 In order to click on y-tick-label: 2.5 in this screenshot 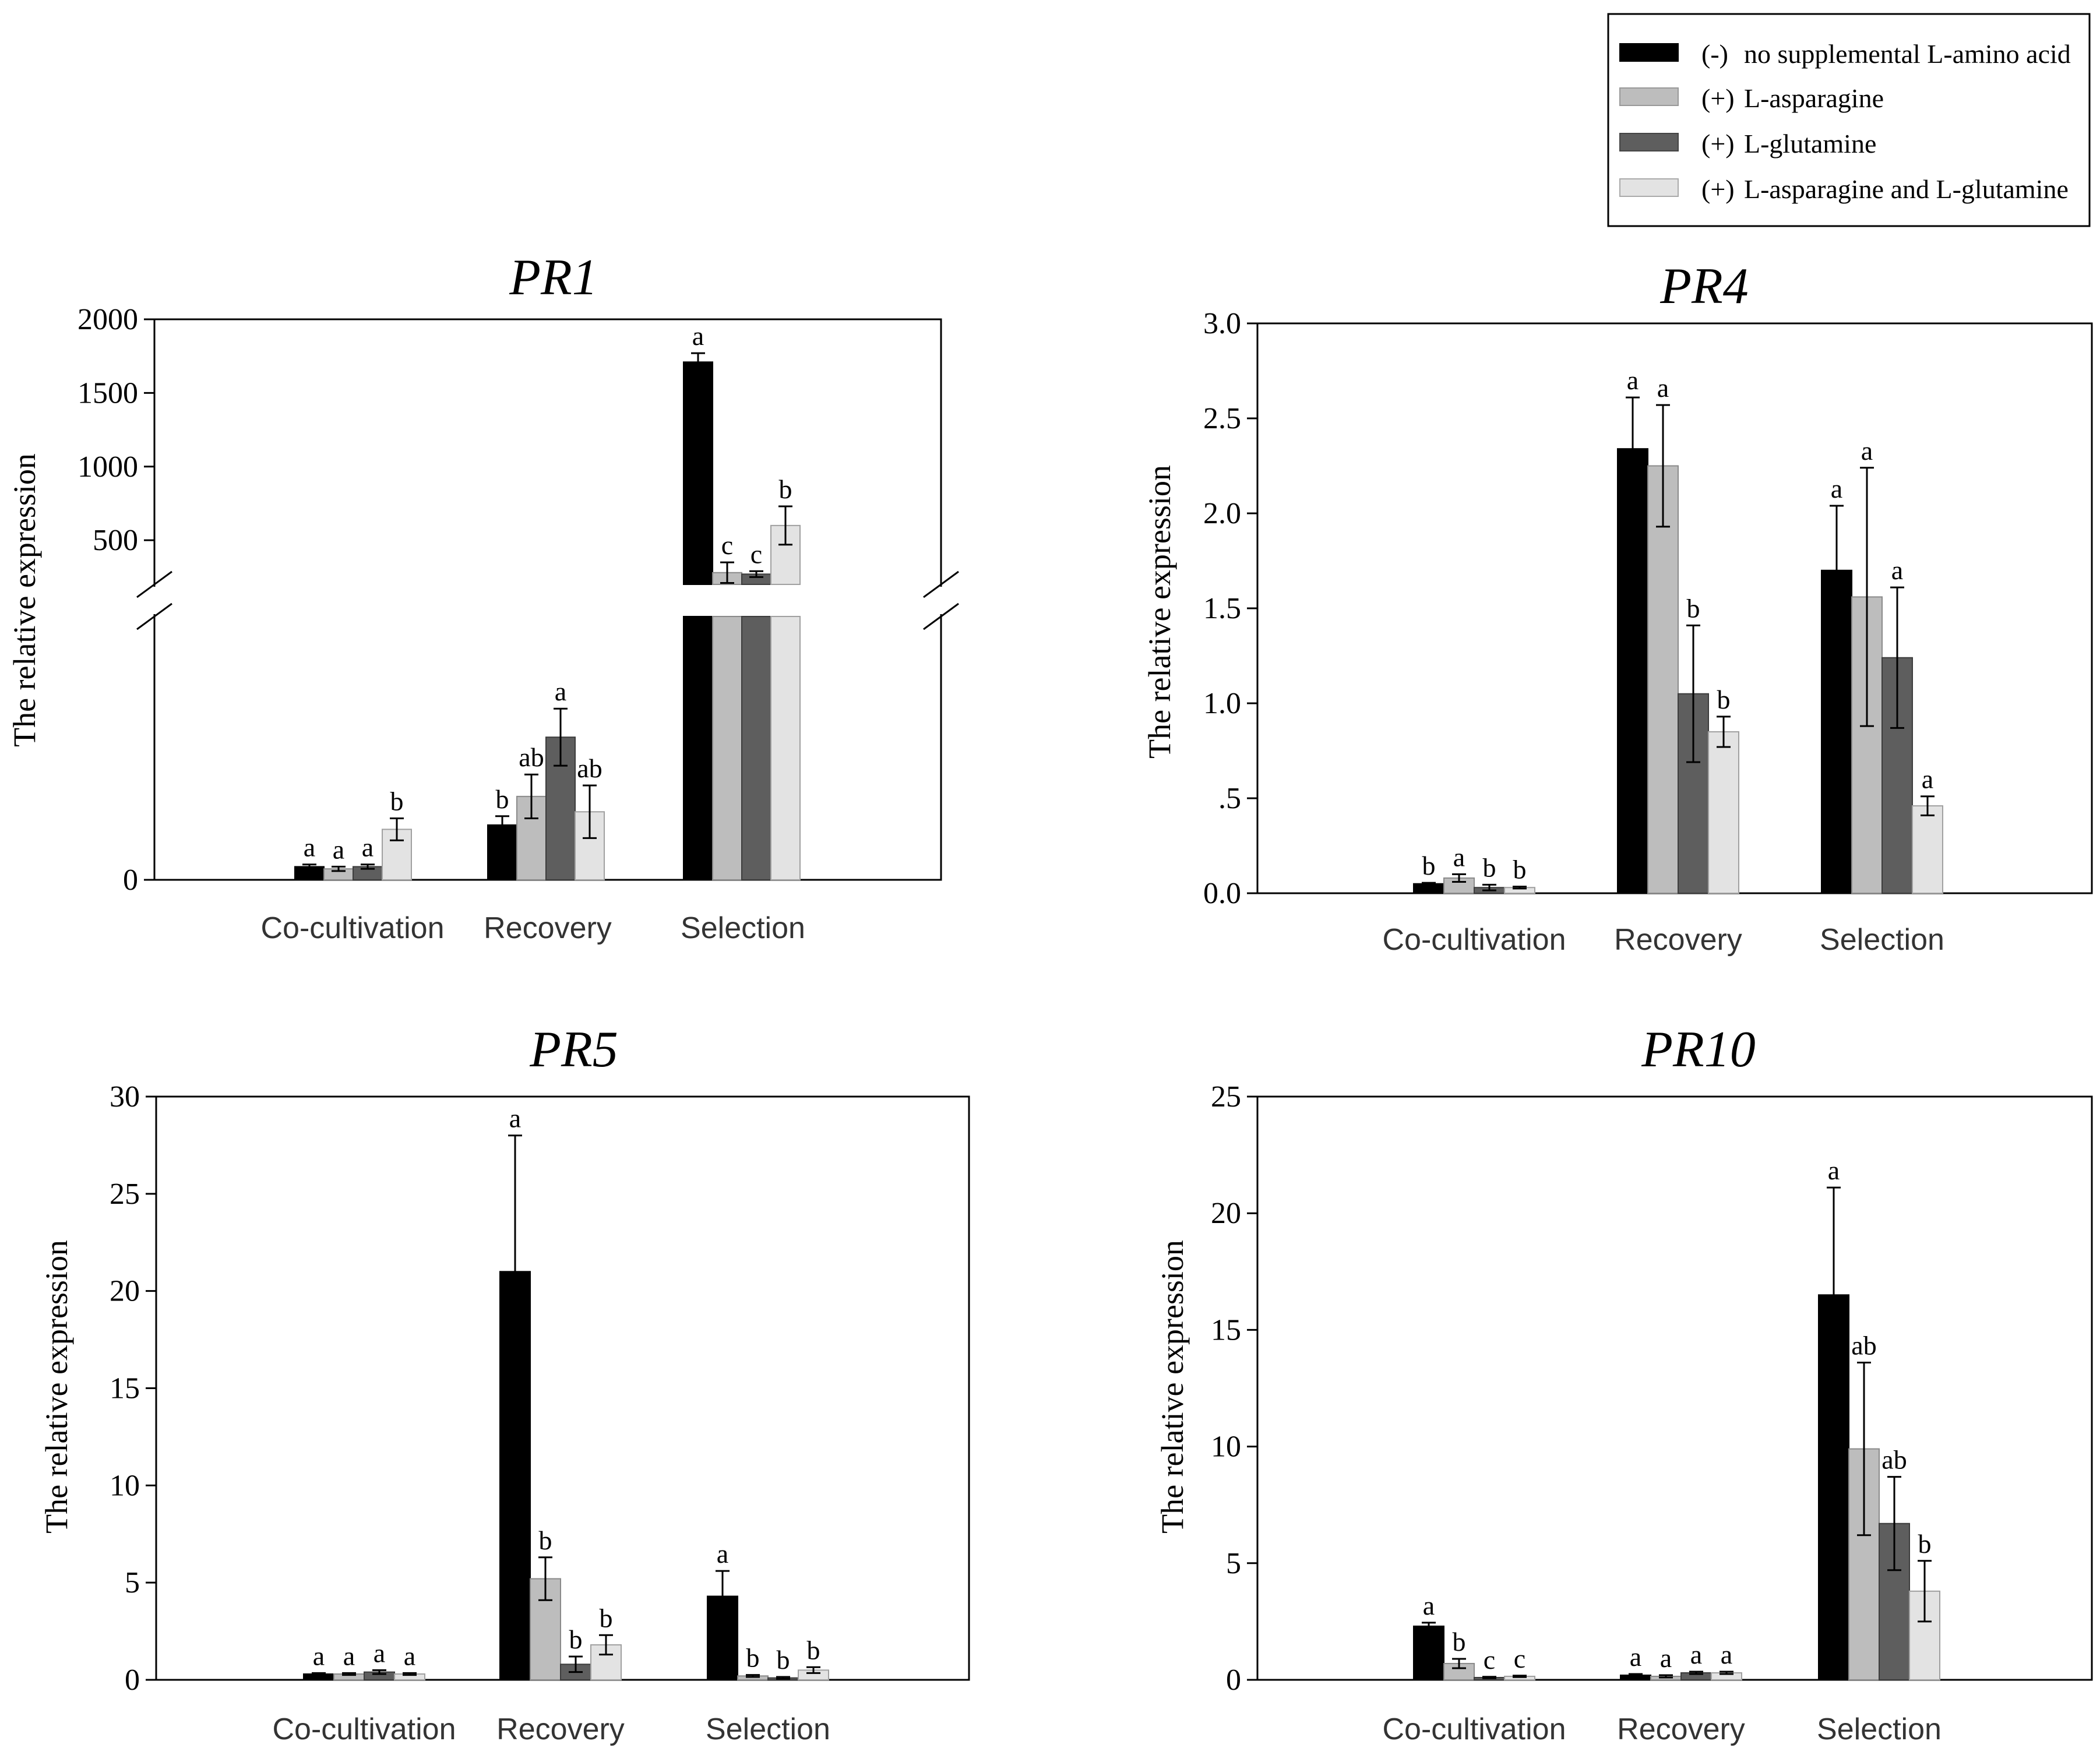, I will do `click(1222, 418)`.